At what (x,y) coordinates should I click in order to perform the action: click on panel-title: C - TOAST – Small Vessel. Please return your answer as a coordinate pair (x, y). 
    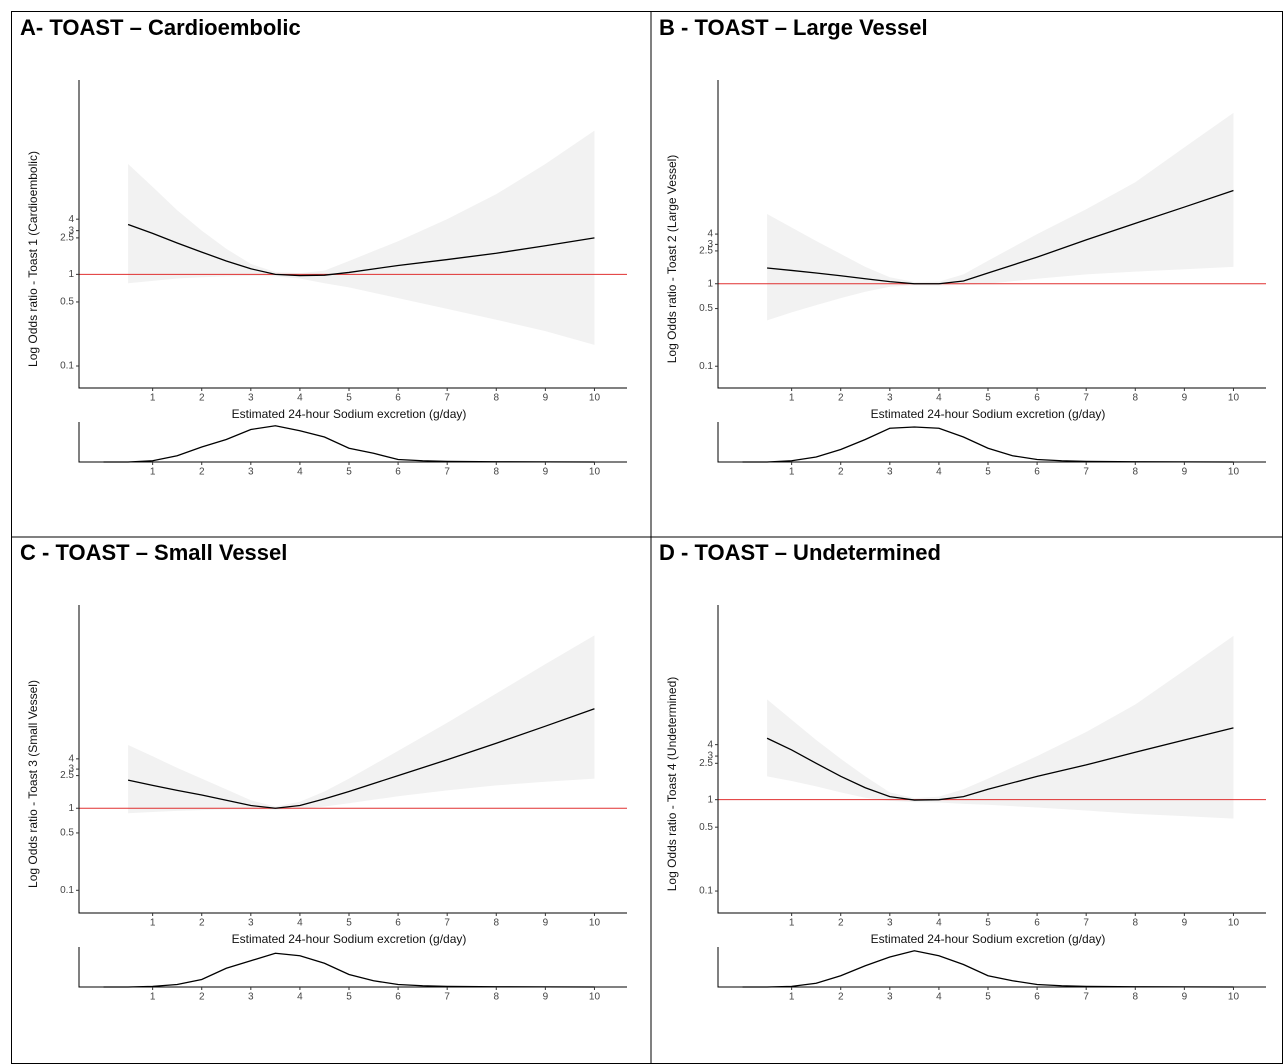
    Looking at the image, I should click on (153, 552).